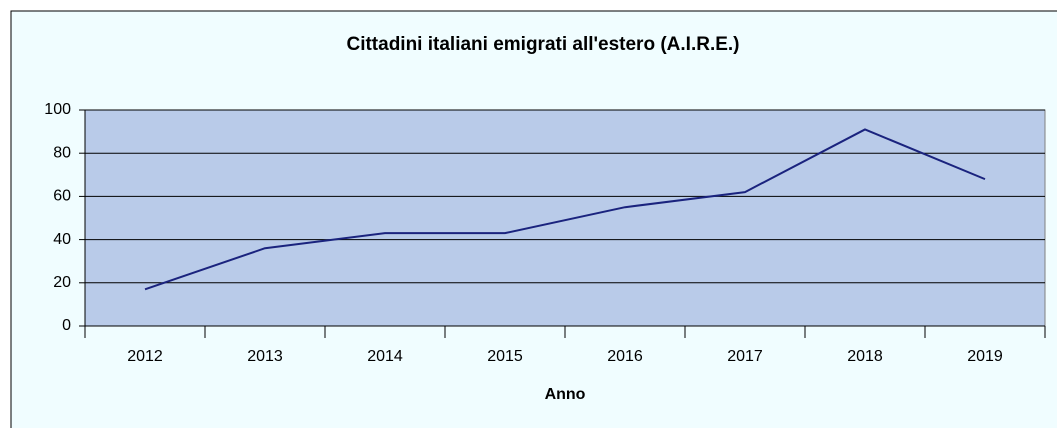 This screenshot has height=433, width=1057. Describe the element at coordinates (745, 356) in the screenshot. I see `x-tick-label: 2017` at that location.